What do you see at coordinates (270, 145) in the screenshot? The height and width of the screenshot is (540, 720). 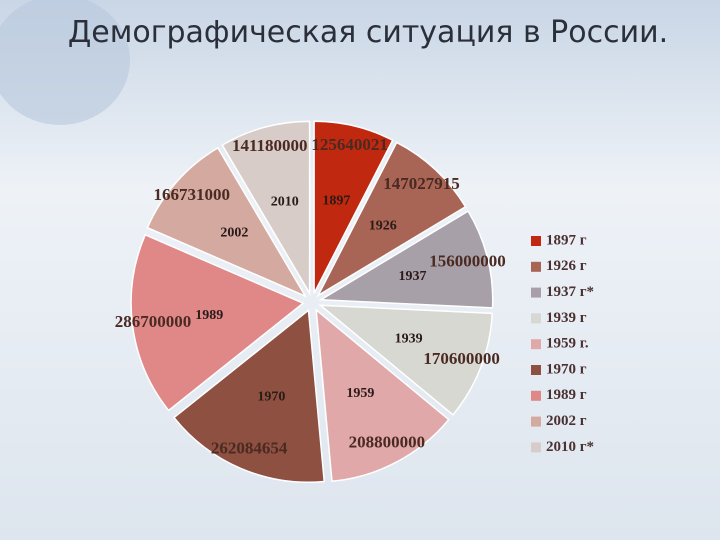 I see `value-label: 141180000` at bounding box center [270, 145].